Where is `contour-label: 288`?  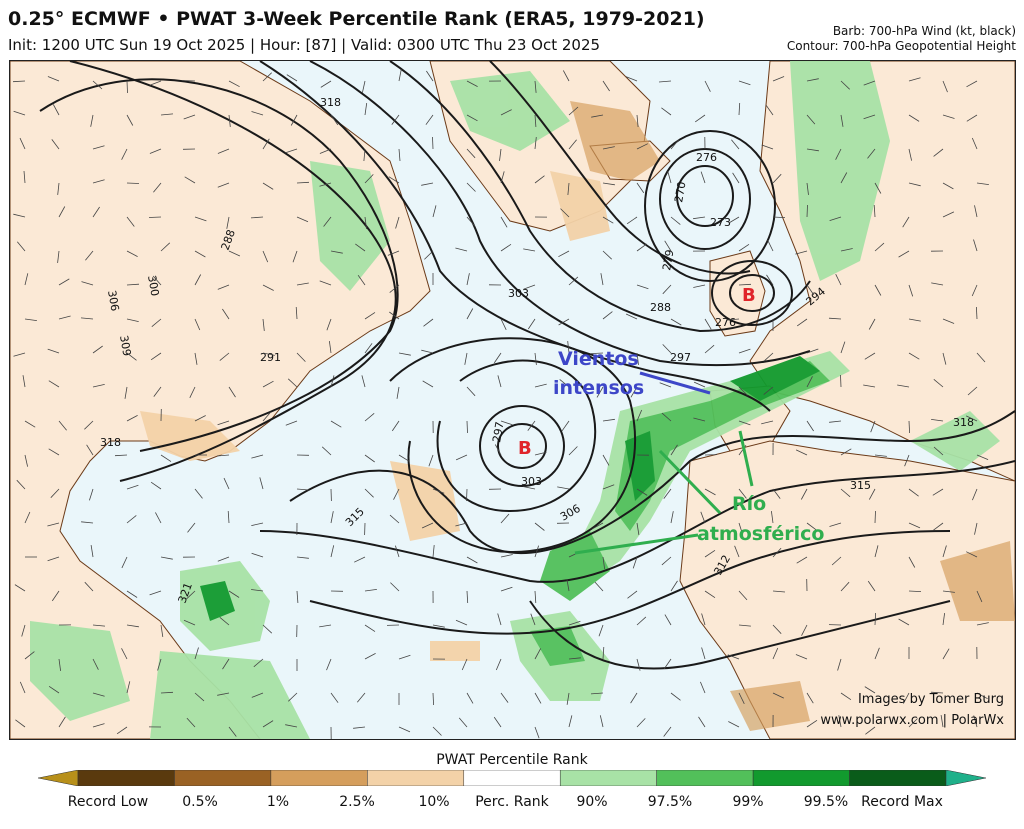 contour-label: 288 is located at coordinates (660, 307).